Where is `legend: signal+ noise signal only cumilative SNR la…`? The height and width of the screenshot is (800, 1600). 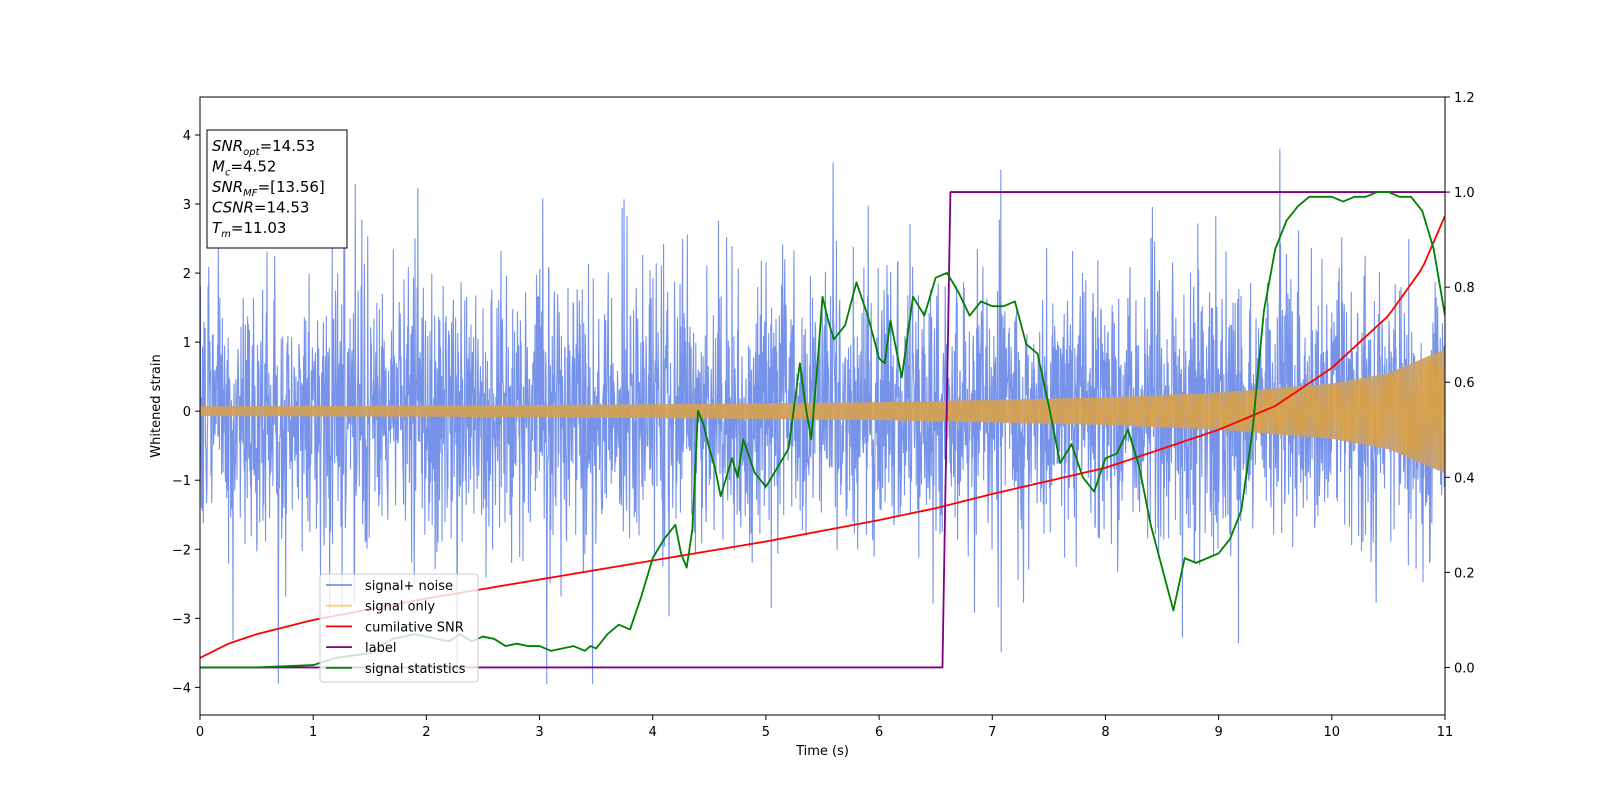 legend: signal+ noise signal only cumilative SNR la… is located at coordinates (399, 628).